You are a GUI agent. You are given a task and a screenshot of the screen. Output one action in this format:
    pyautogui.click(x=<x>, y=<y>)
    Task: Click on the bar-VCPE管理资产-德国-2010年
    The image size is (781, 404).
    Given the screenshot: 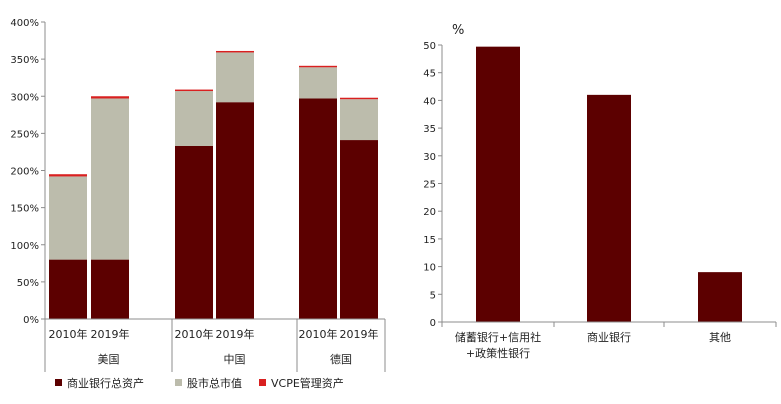 What is the action you would take?
    pyautogui.click(x=318, y=66)
    